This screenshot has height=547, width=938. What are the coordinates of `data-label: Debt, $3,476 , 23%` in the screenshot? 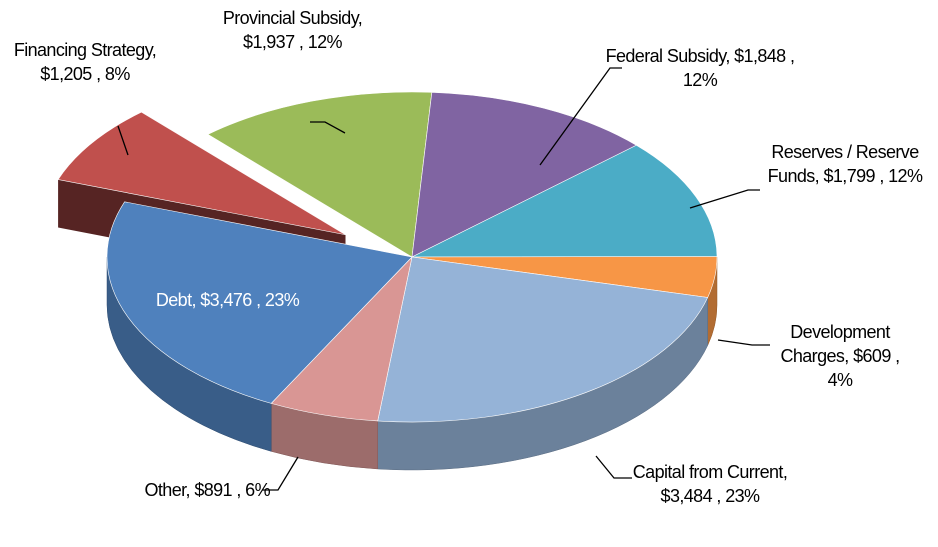 It's located at (227, 300).